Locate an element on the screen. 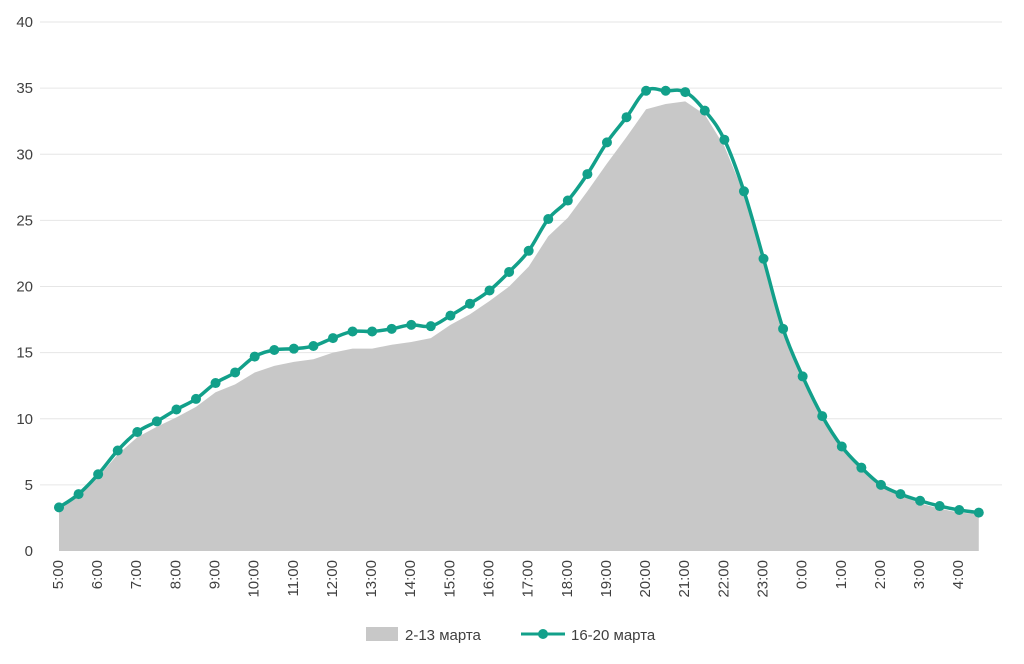 This screenshot has height=664, width=1024. x-tick-label-17-00: 17:00 is located at coordinates (528, 579).